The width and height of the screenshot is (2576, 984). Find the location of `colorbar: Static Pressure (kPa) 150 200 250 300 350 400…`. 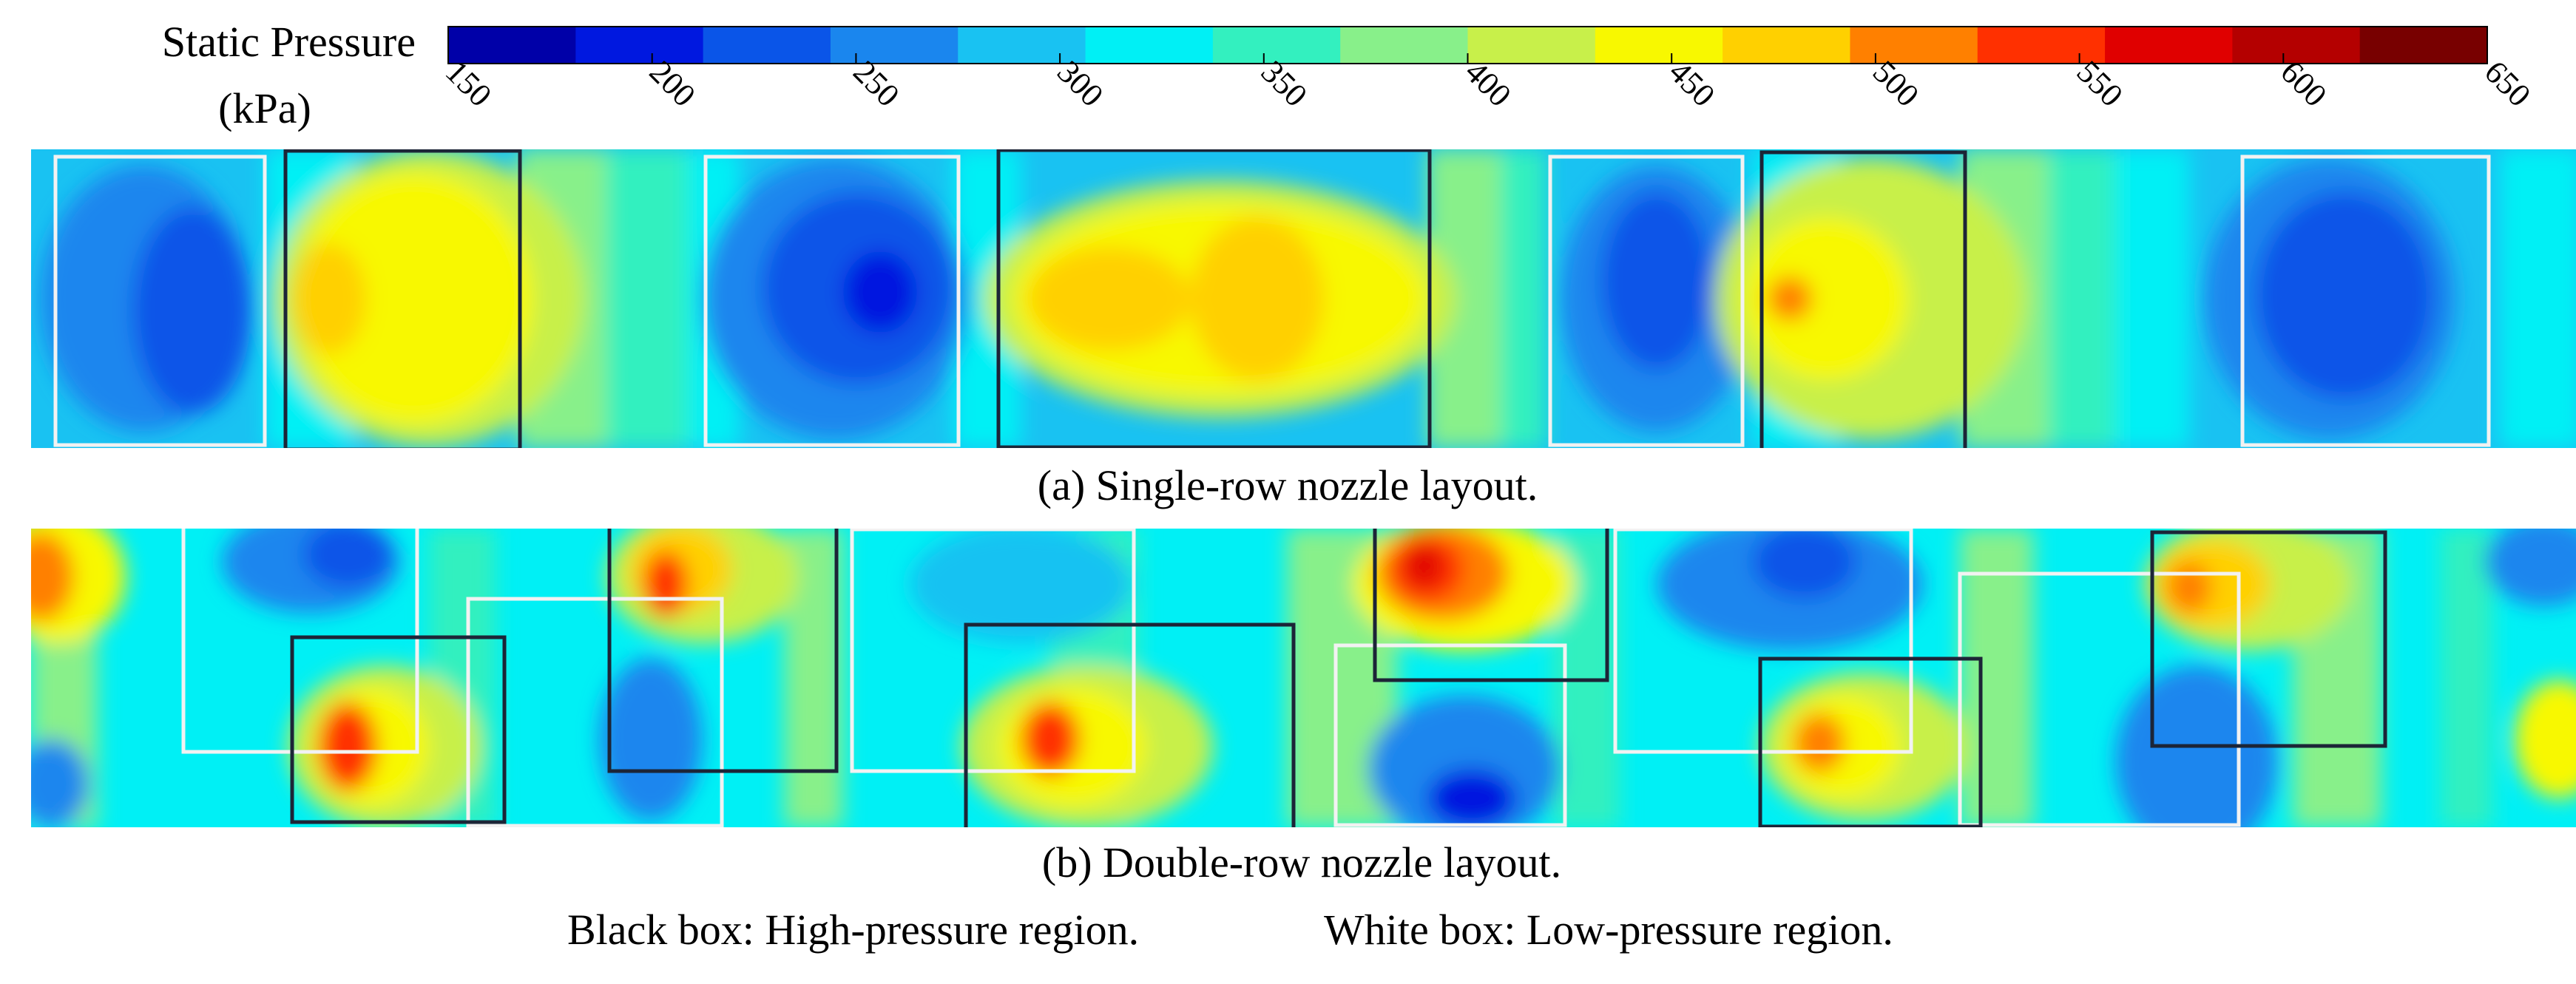

colorbar: Static Pressure (kPa) 150 200 250 300 350 400… is located at coordinates (1350, 75).